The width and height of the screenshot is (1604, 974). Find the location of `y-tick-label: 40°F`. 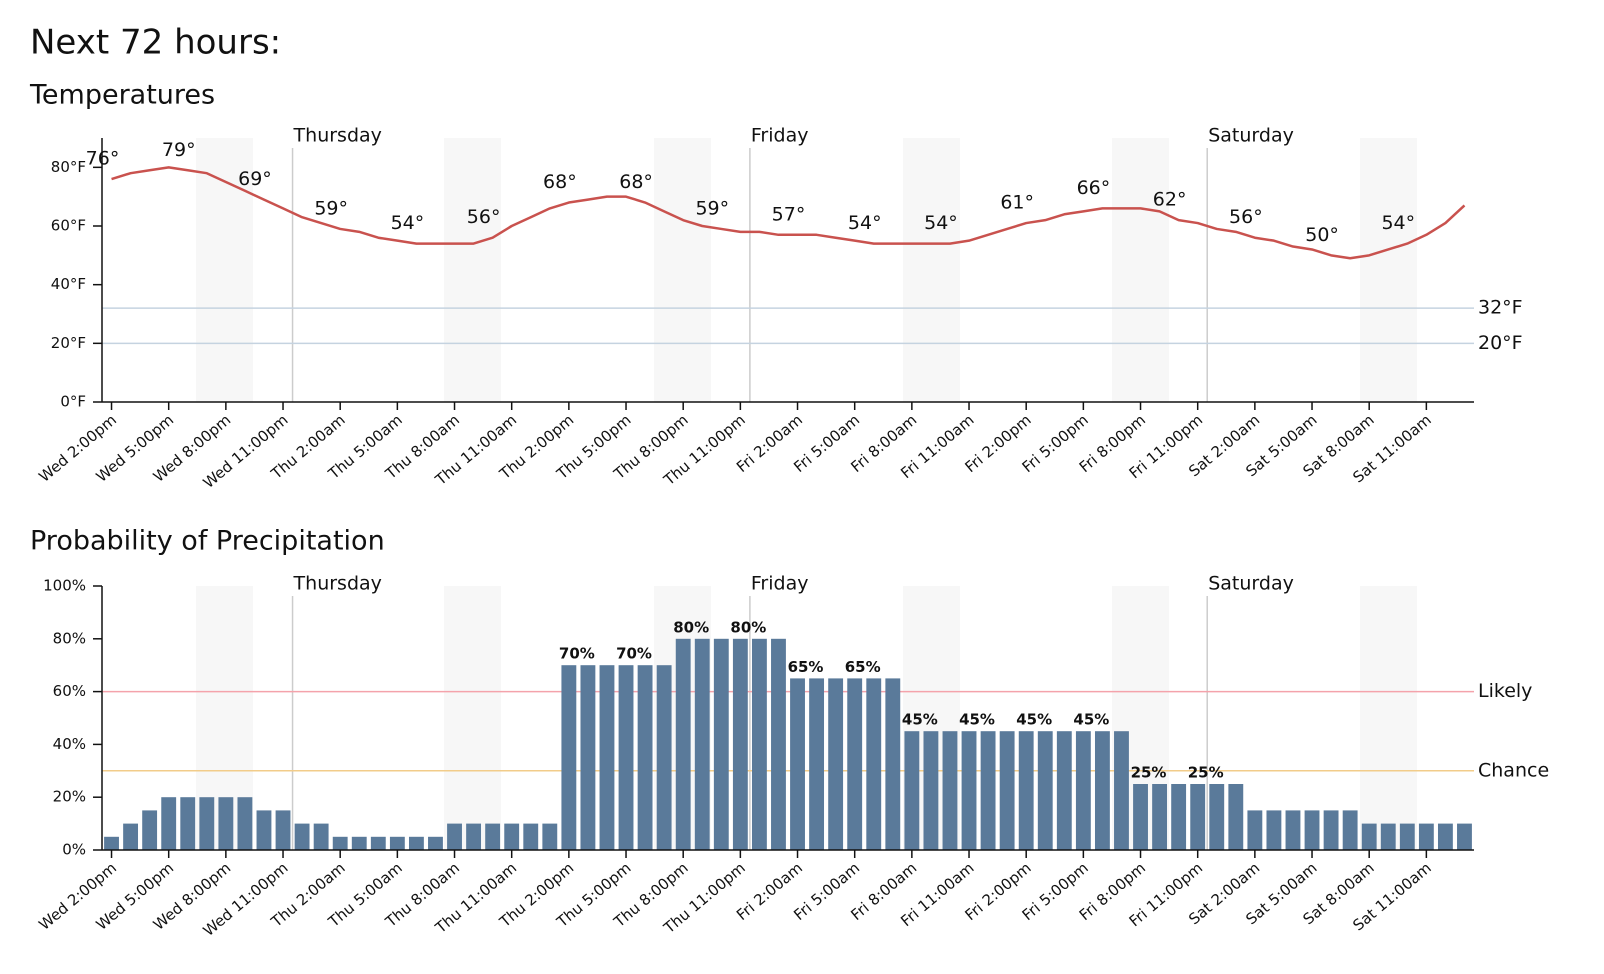

y-tick-label: 40°F is located at coordinates (68, 284).